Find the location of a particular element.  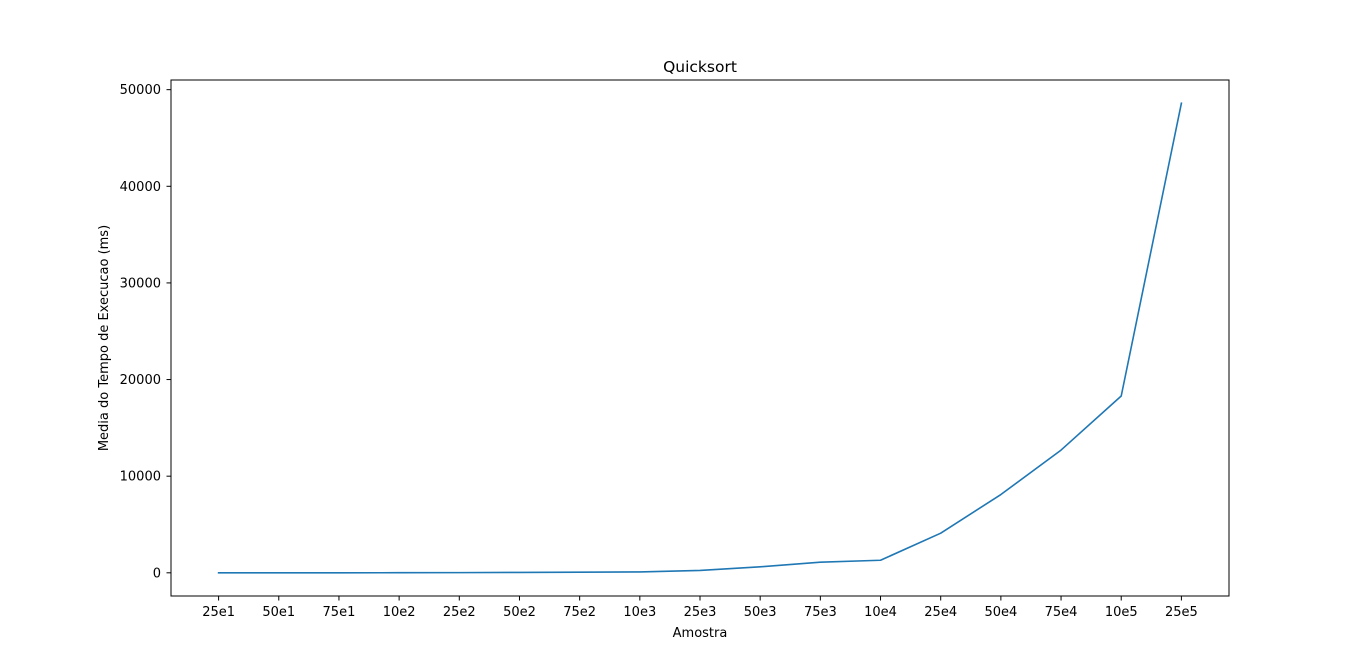

x-tick-label: 25e4 is located at coordinates (940, 612).